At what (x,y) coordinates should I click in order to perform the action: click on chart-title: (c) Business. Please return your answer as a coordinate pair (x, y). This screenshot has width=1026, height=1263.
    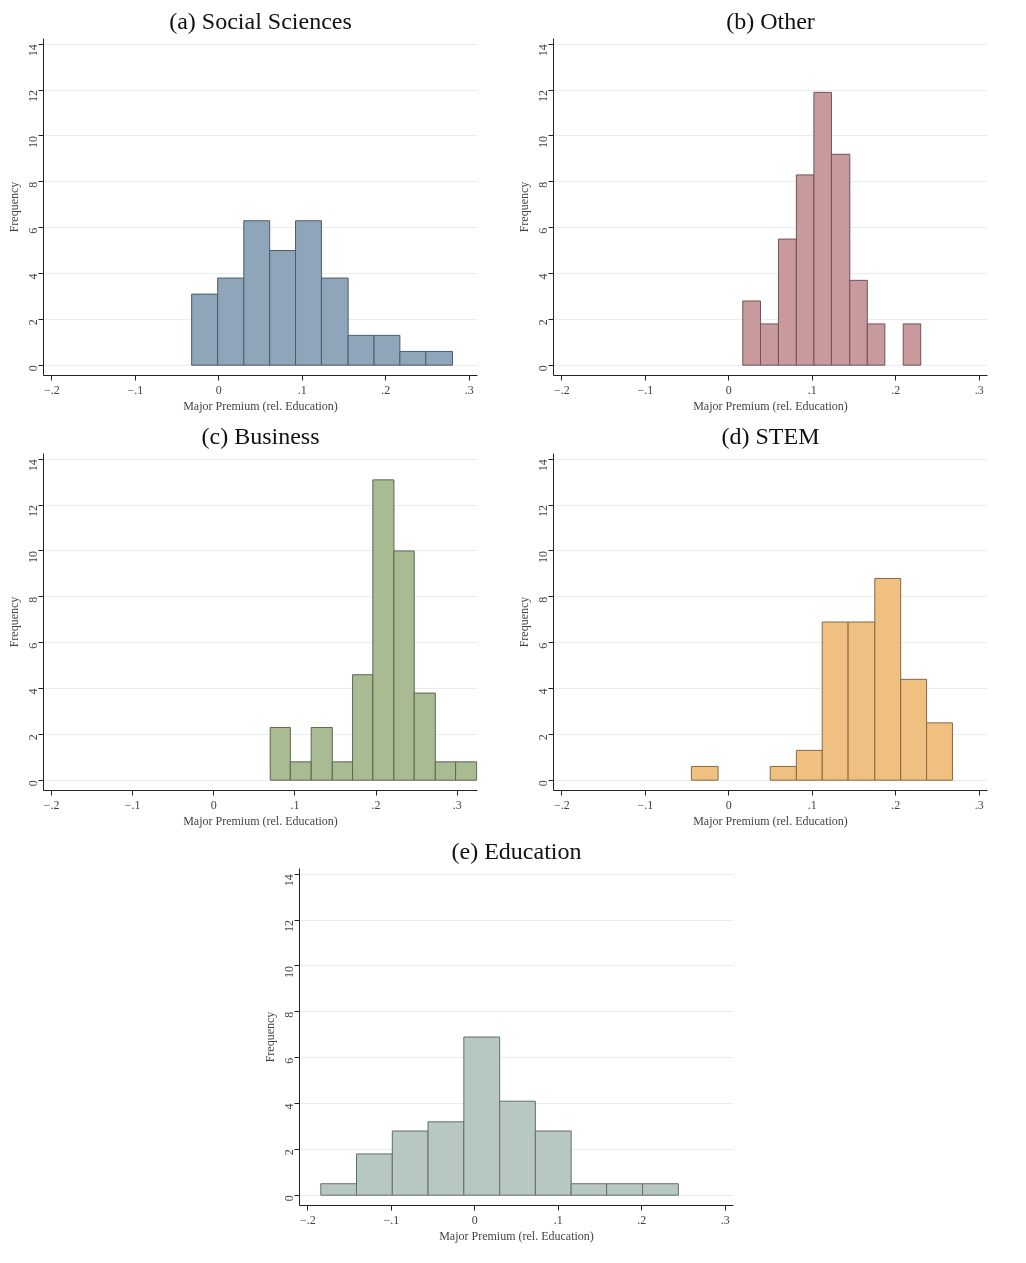
    Looking at the image, I should click on (260, 435).